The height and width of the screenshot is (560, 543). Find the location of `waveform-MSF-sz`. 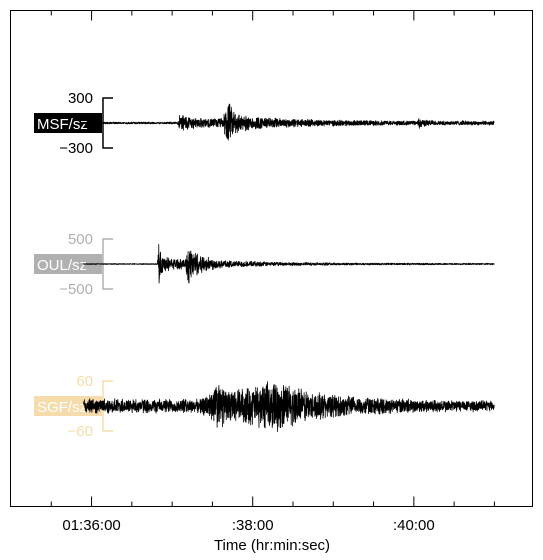

waveform-MSF-sz is located at coordinates (289, 122).